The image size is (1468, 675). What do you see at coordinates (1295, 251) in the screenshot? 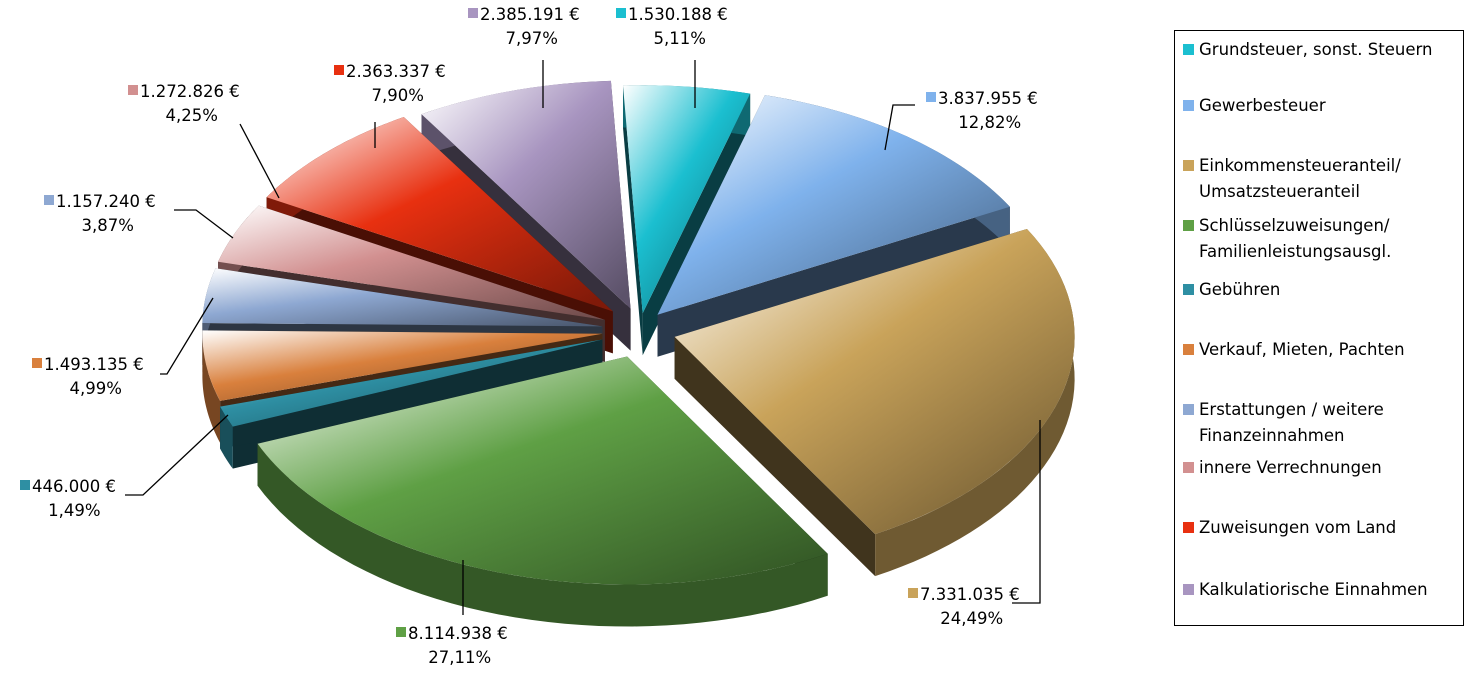
I see `legend-label-line: Familienleistungsausgl.` at bounding box center [1295, 251].